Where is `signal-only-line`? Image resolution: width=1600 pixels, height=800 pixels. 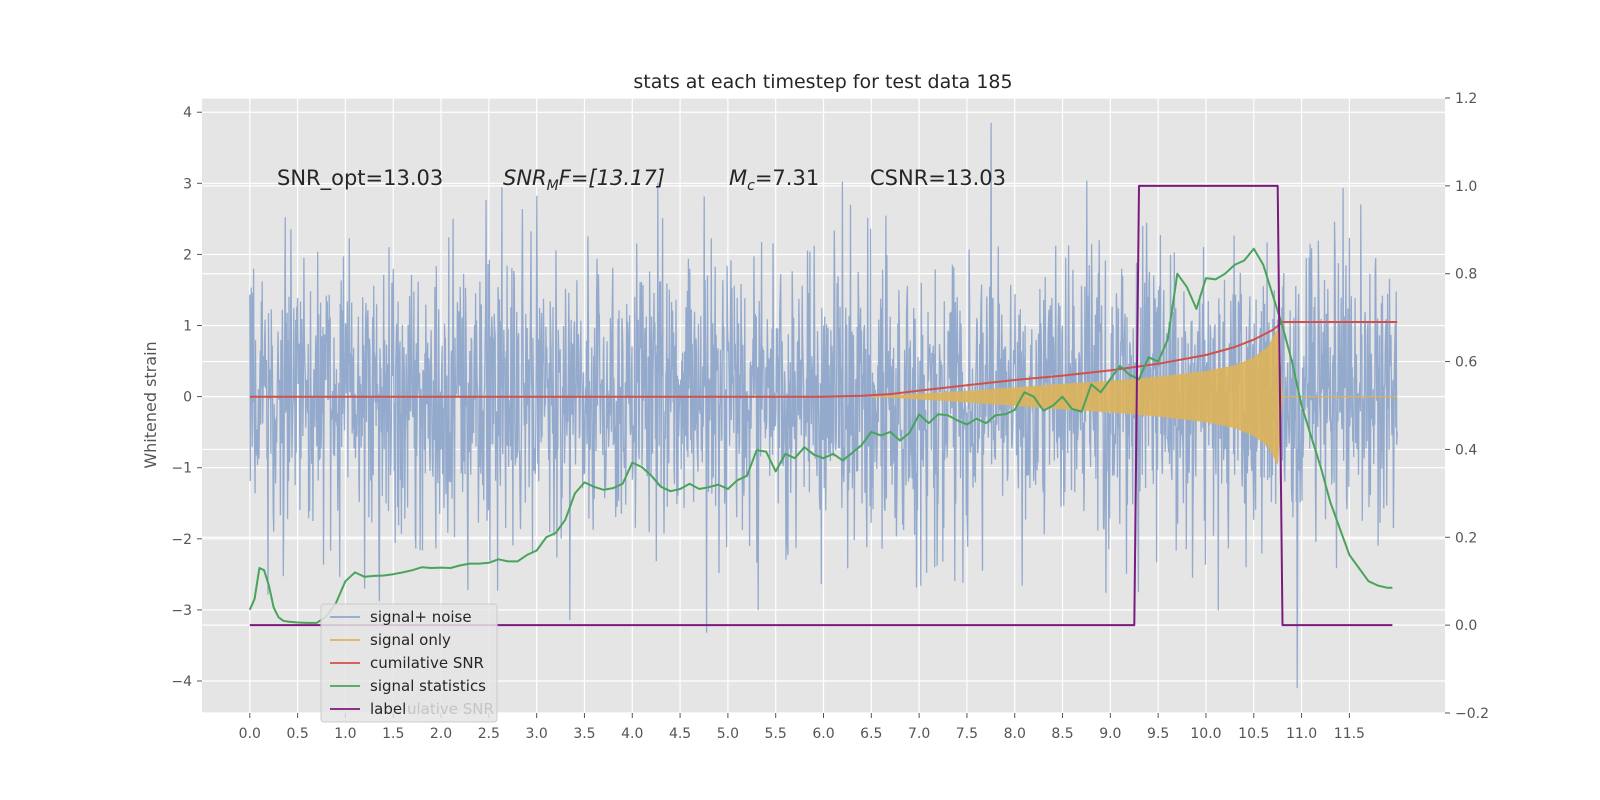 signal-only-line is located at coordinates (1077, 396).